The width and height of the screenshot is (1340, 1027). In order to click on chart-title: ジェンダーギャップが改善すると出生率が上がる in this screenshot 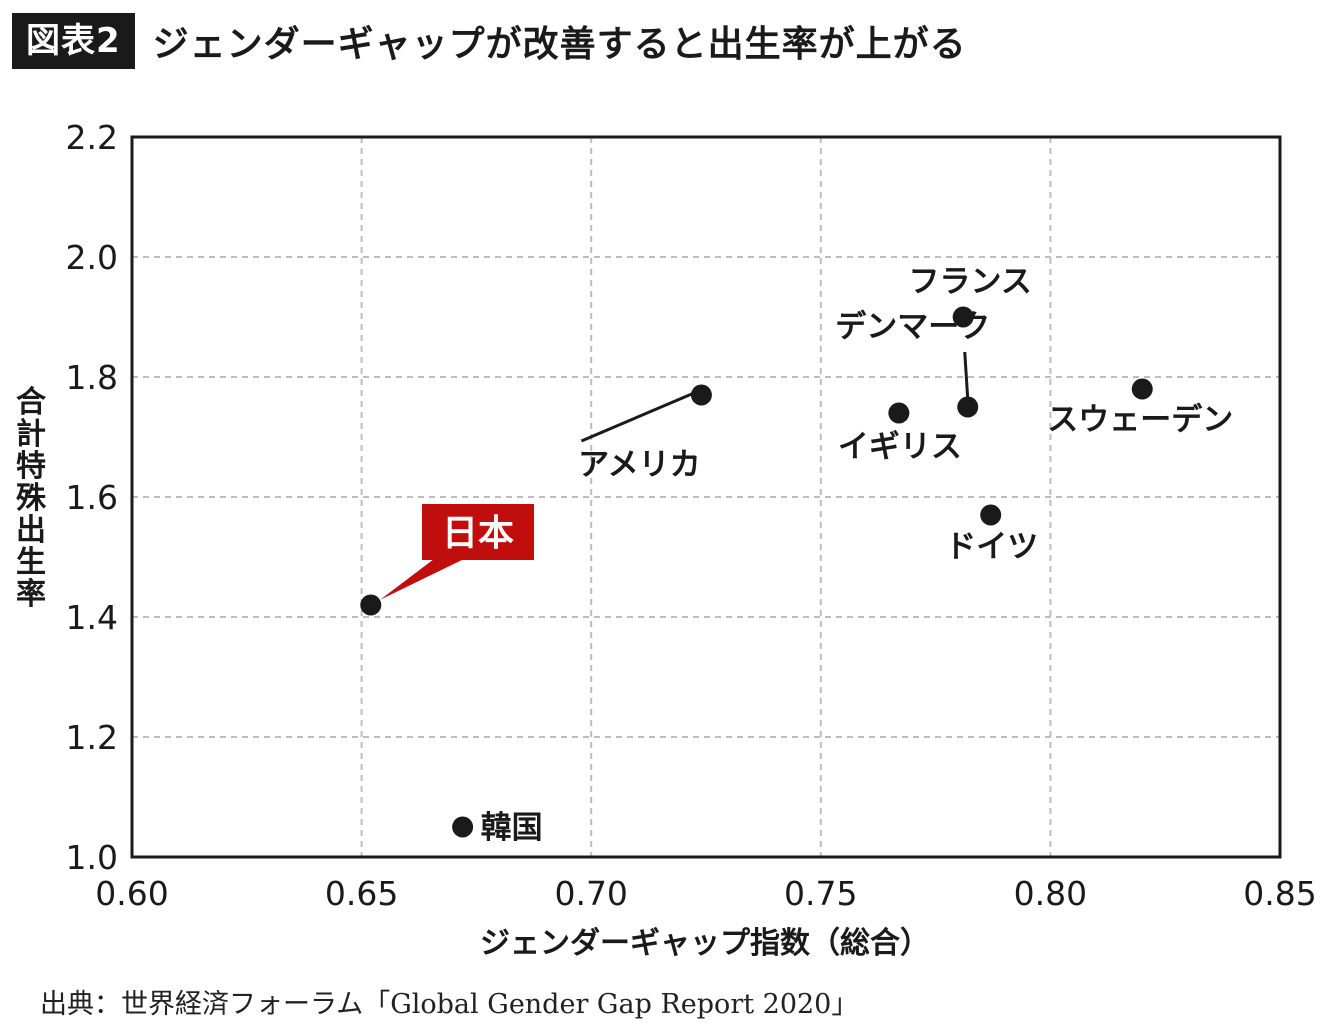, I will do `click(559, 44)`.